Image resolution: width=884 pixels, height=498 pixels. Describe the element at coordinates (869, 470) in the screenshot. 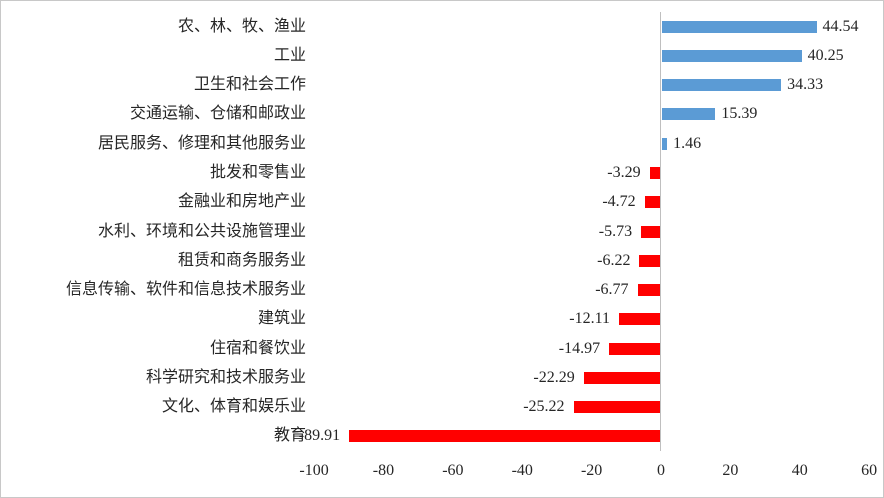

I see `x-tick-label: 60` at that location.